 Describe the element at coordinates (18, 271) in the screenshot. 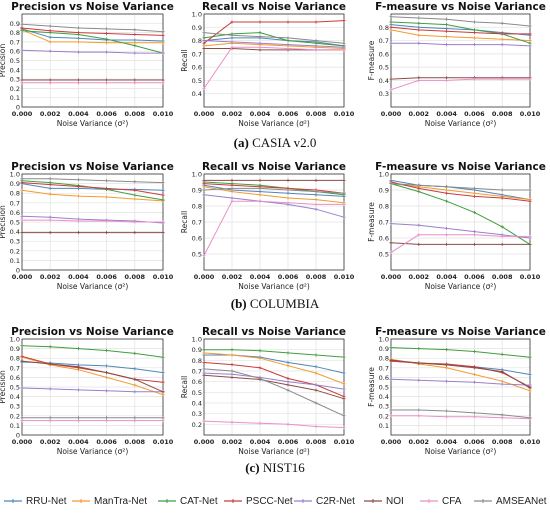

I see `y-tick-label: 0` at that location.